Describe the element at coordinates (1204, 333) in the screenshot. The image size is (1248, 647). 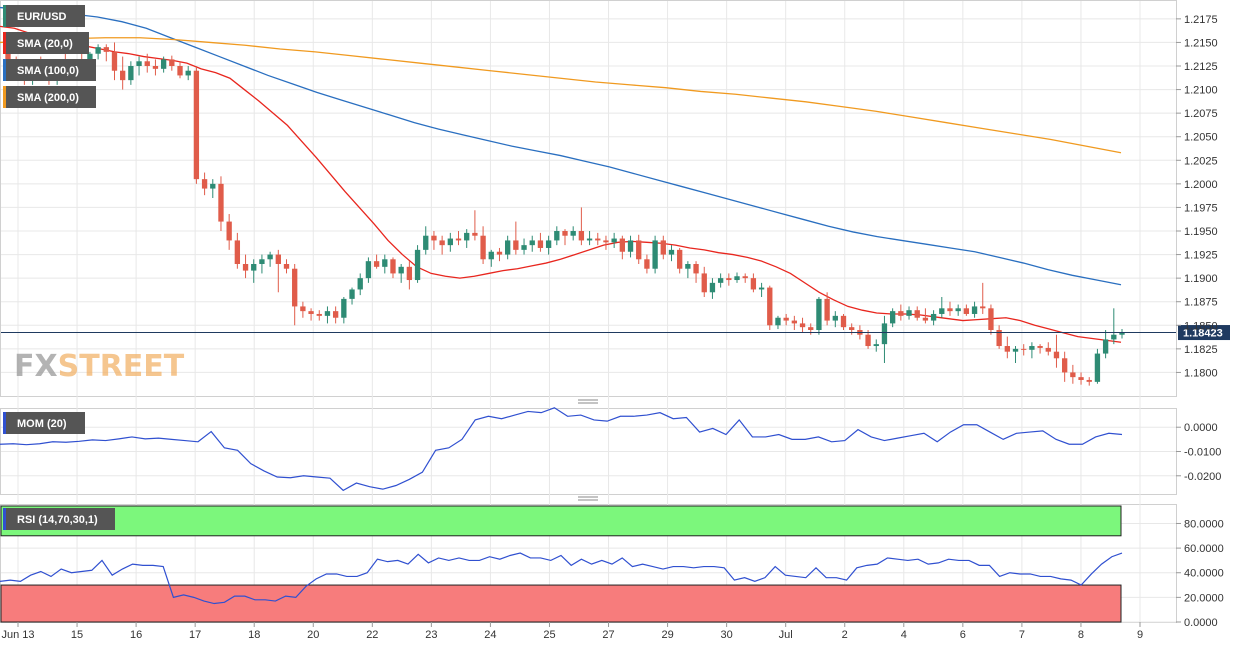
I see `last-price-badge: 1.18423` at that location.